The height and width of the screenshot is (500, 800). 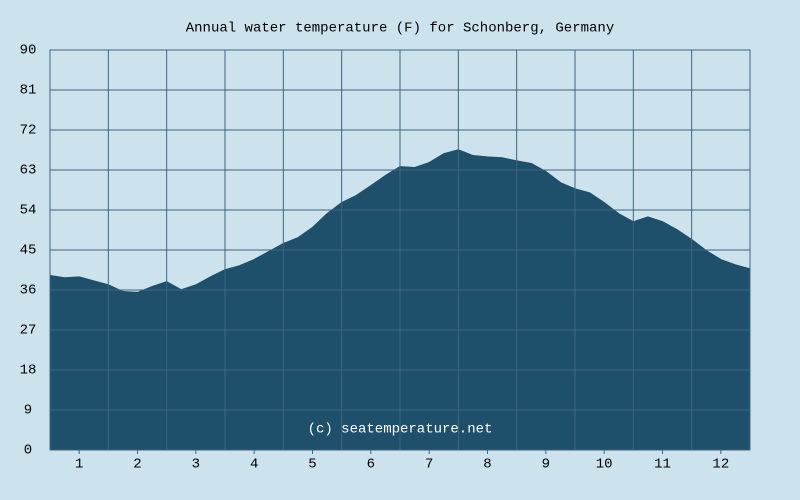 I want to click on x-tick-label: 7, so click(x=429, y=465).